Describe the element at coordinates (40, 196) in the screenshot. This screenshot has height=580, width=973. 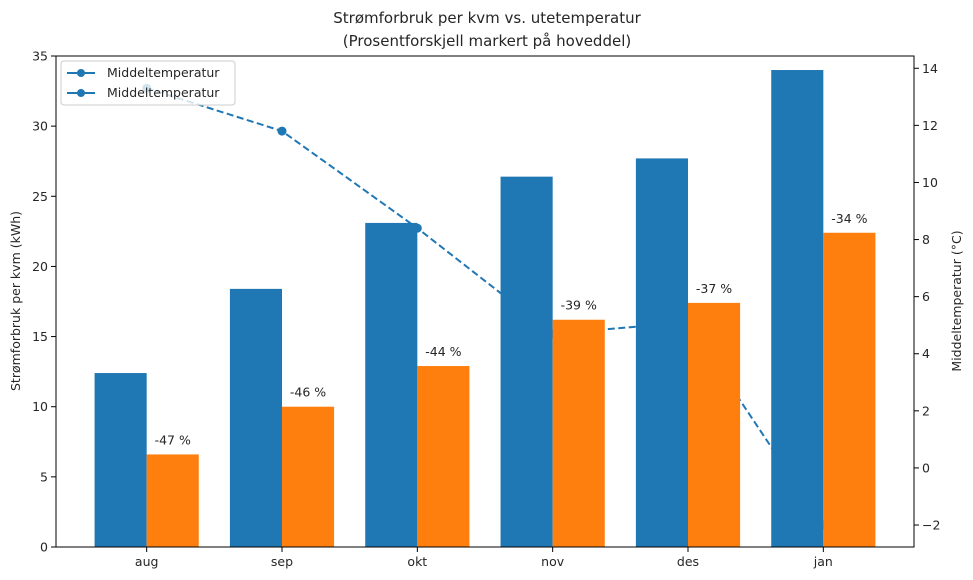
I see `y-tick-label: 25` at that location.